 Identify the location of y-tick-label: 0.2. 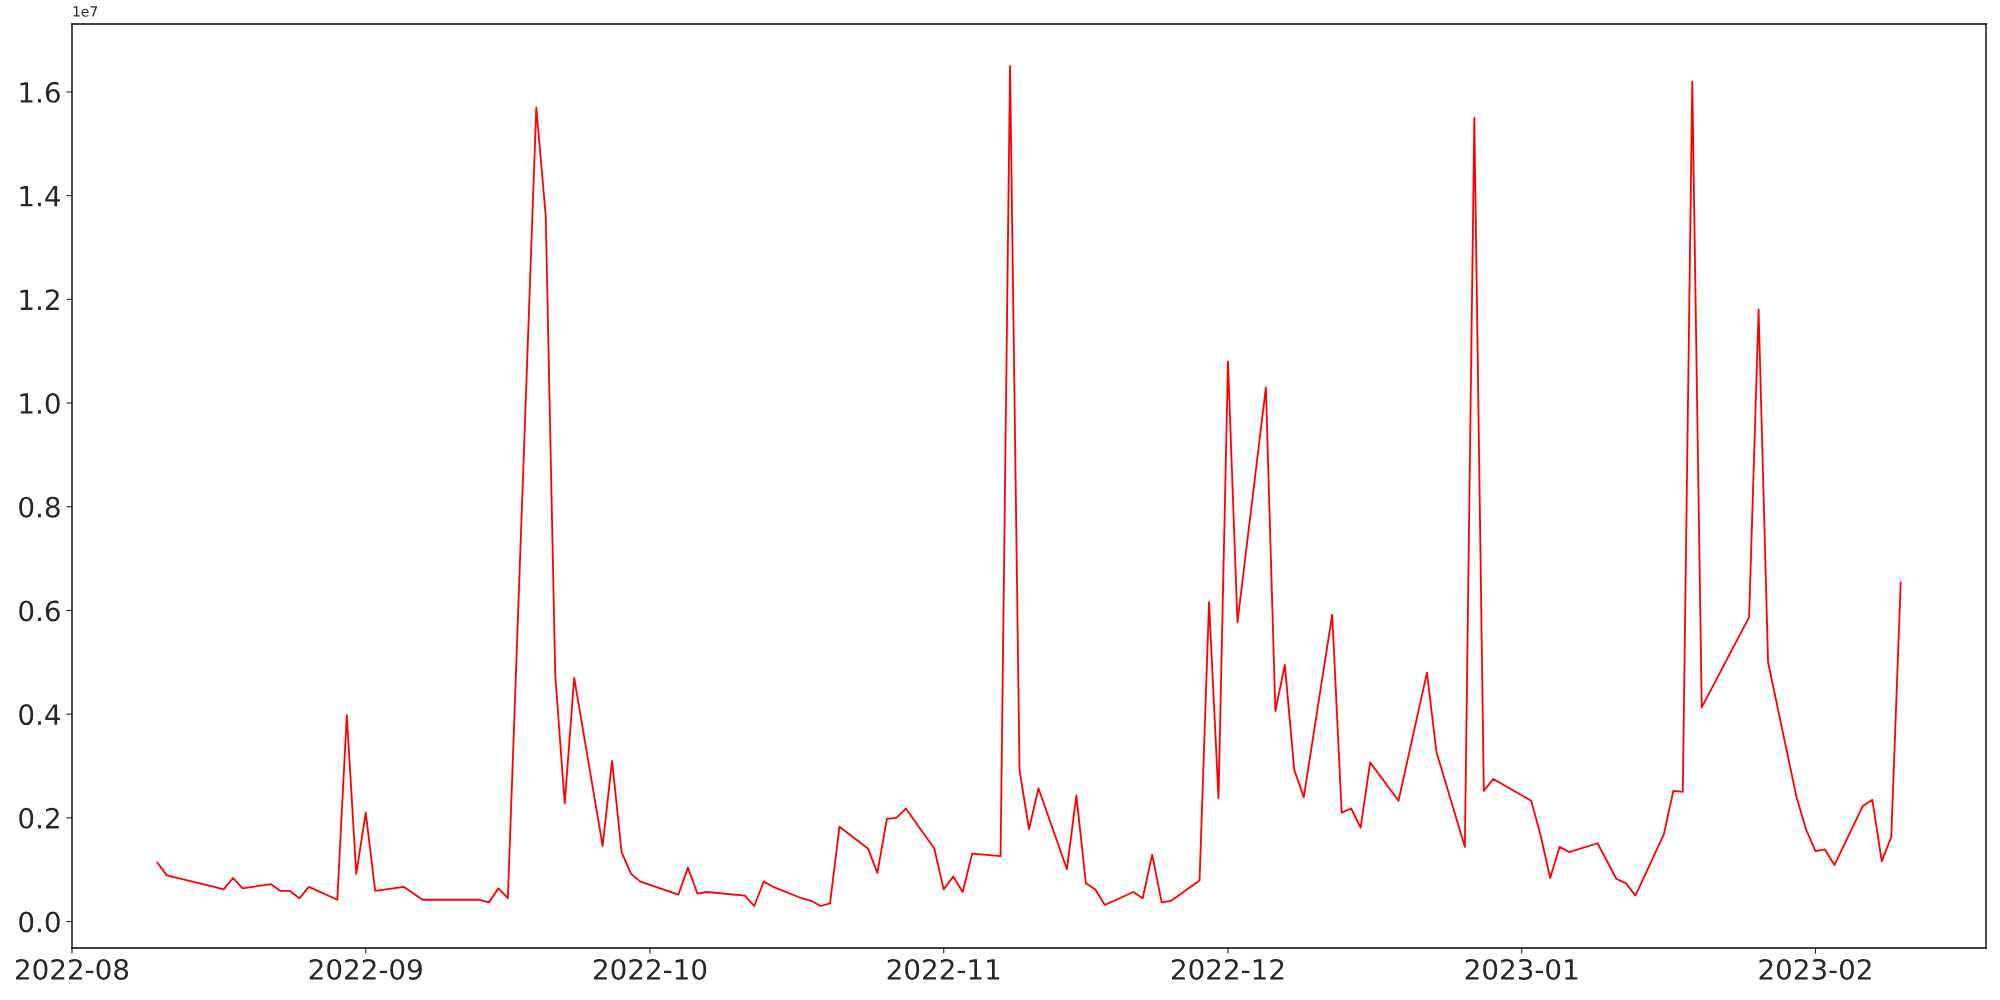
(39, 818).